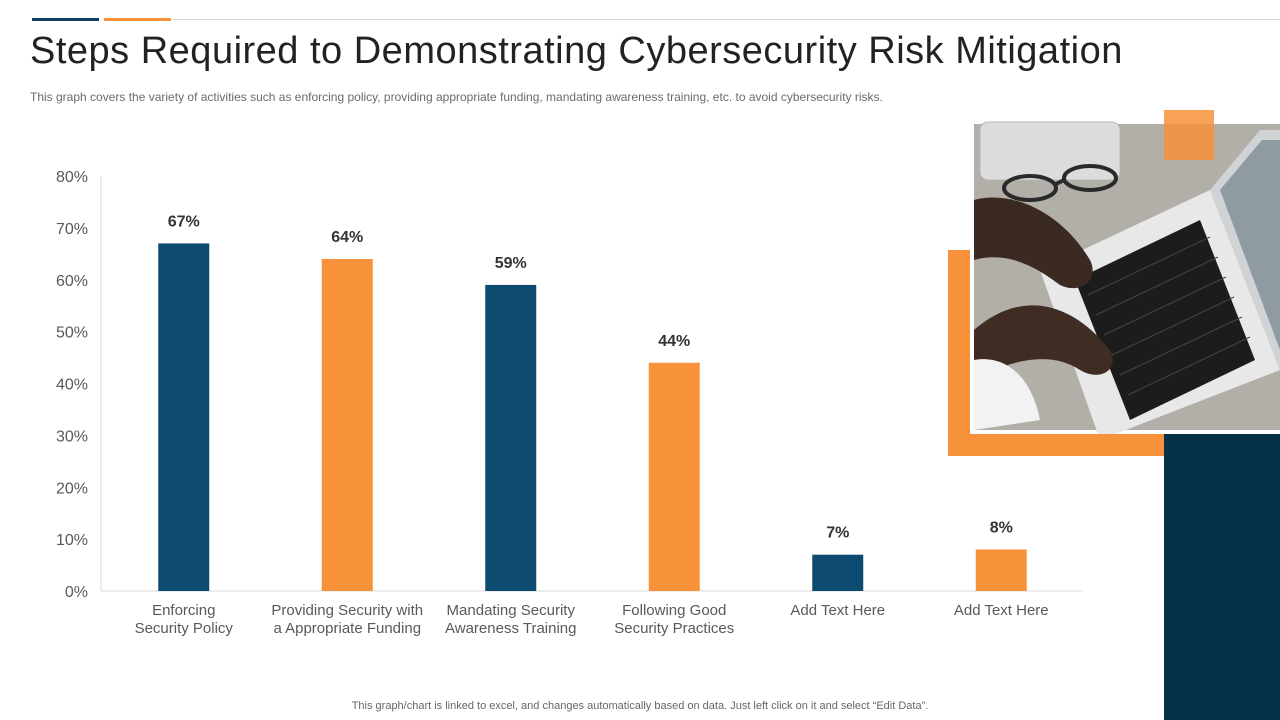  I want to click on y-tick-label: 20%, so click(72, 488).